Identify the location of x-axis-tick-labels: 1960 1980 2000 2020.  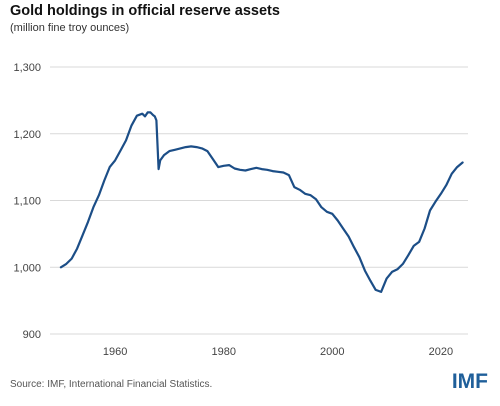
(278, 352).